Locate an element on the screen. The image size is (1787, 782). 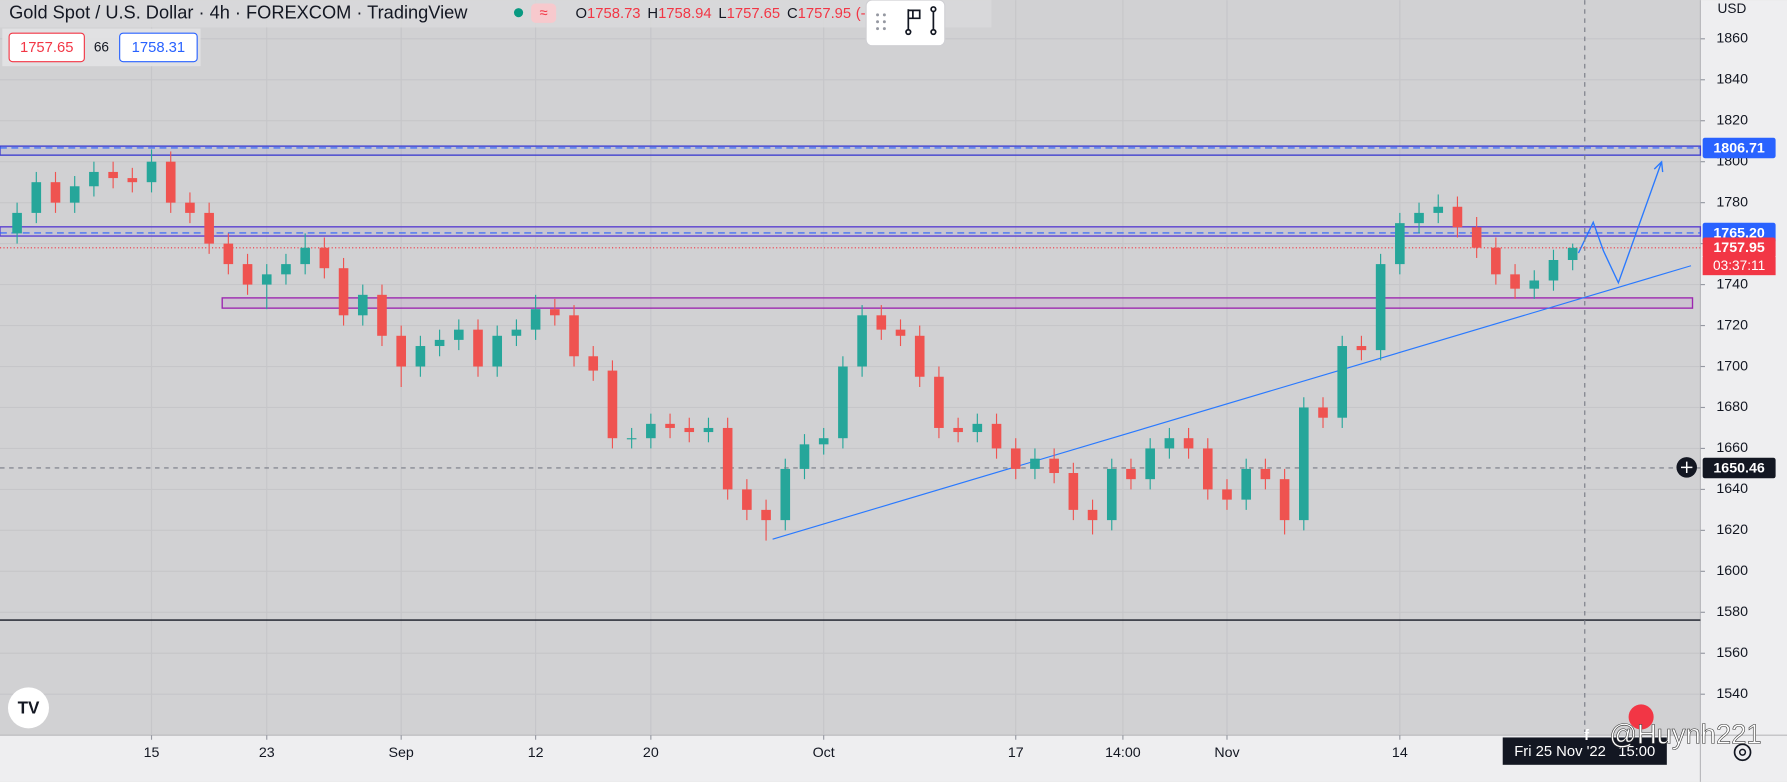
tradingview-logo is located at coordinates (28, 708).